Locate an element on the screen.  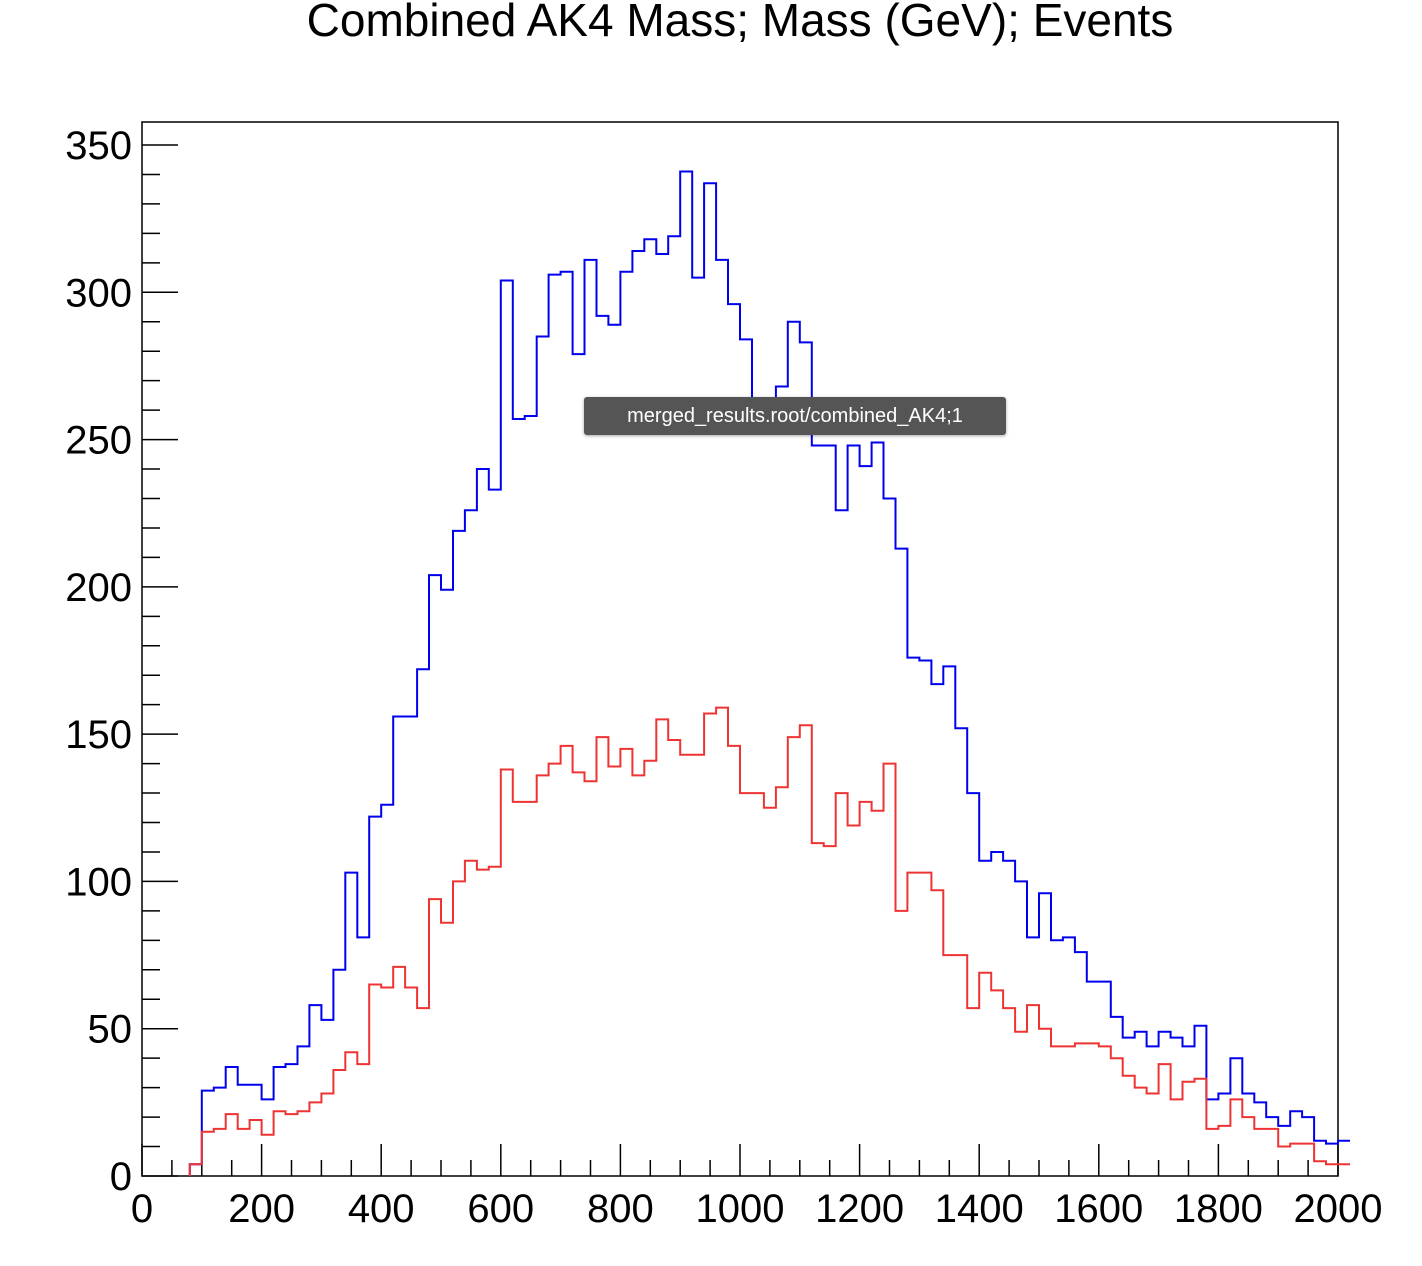
x-tick-label: 1600 is located at coordinates (1098, 1209).